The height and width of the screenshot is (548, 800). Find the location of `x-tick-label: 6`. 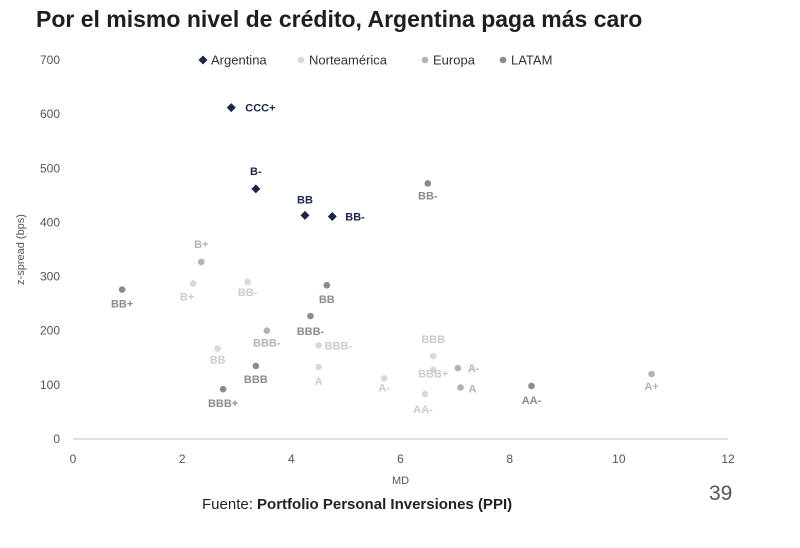

x-tick-label: 6 is located at coordinates (400, 459).